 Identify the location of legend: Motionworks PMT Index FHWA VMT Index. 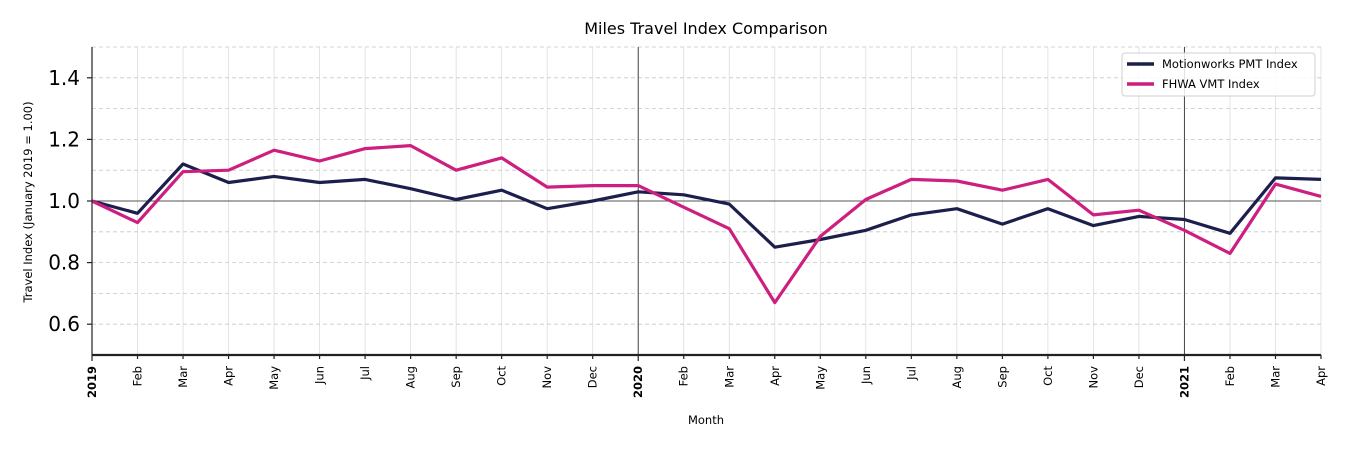
(1218, 74).